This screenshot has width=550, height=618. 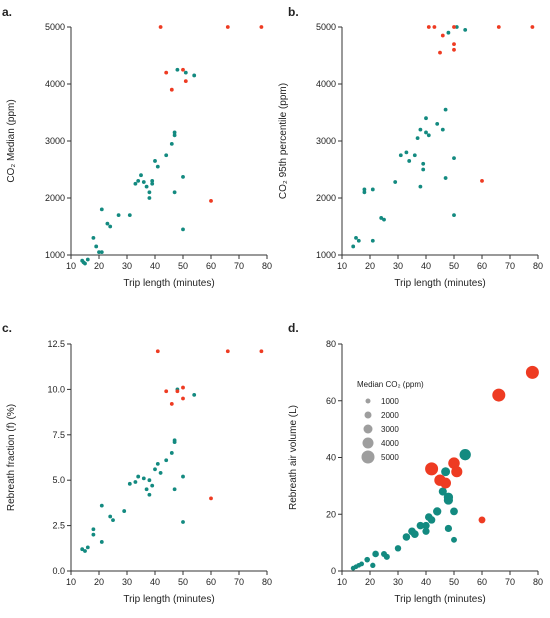 I want to click on legend-label: 5000, so click(x=390, y=457).